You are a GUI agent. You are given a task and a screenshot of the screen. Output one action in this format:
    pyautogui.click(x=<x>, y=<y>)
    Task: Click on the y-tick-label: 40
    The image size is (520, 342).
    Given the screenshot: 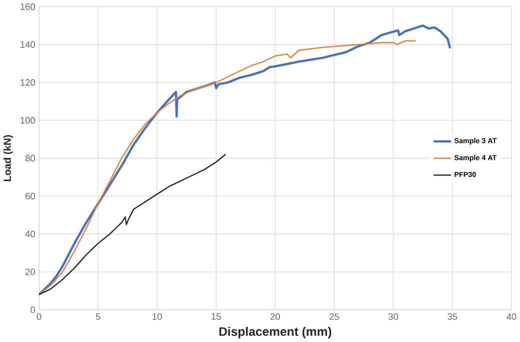 What is the action you would take?
    pyautogui.click(x=30, y=234)
    